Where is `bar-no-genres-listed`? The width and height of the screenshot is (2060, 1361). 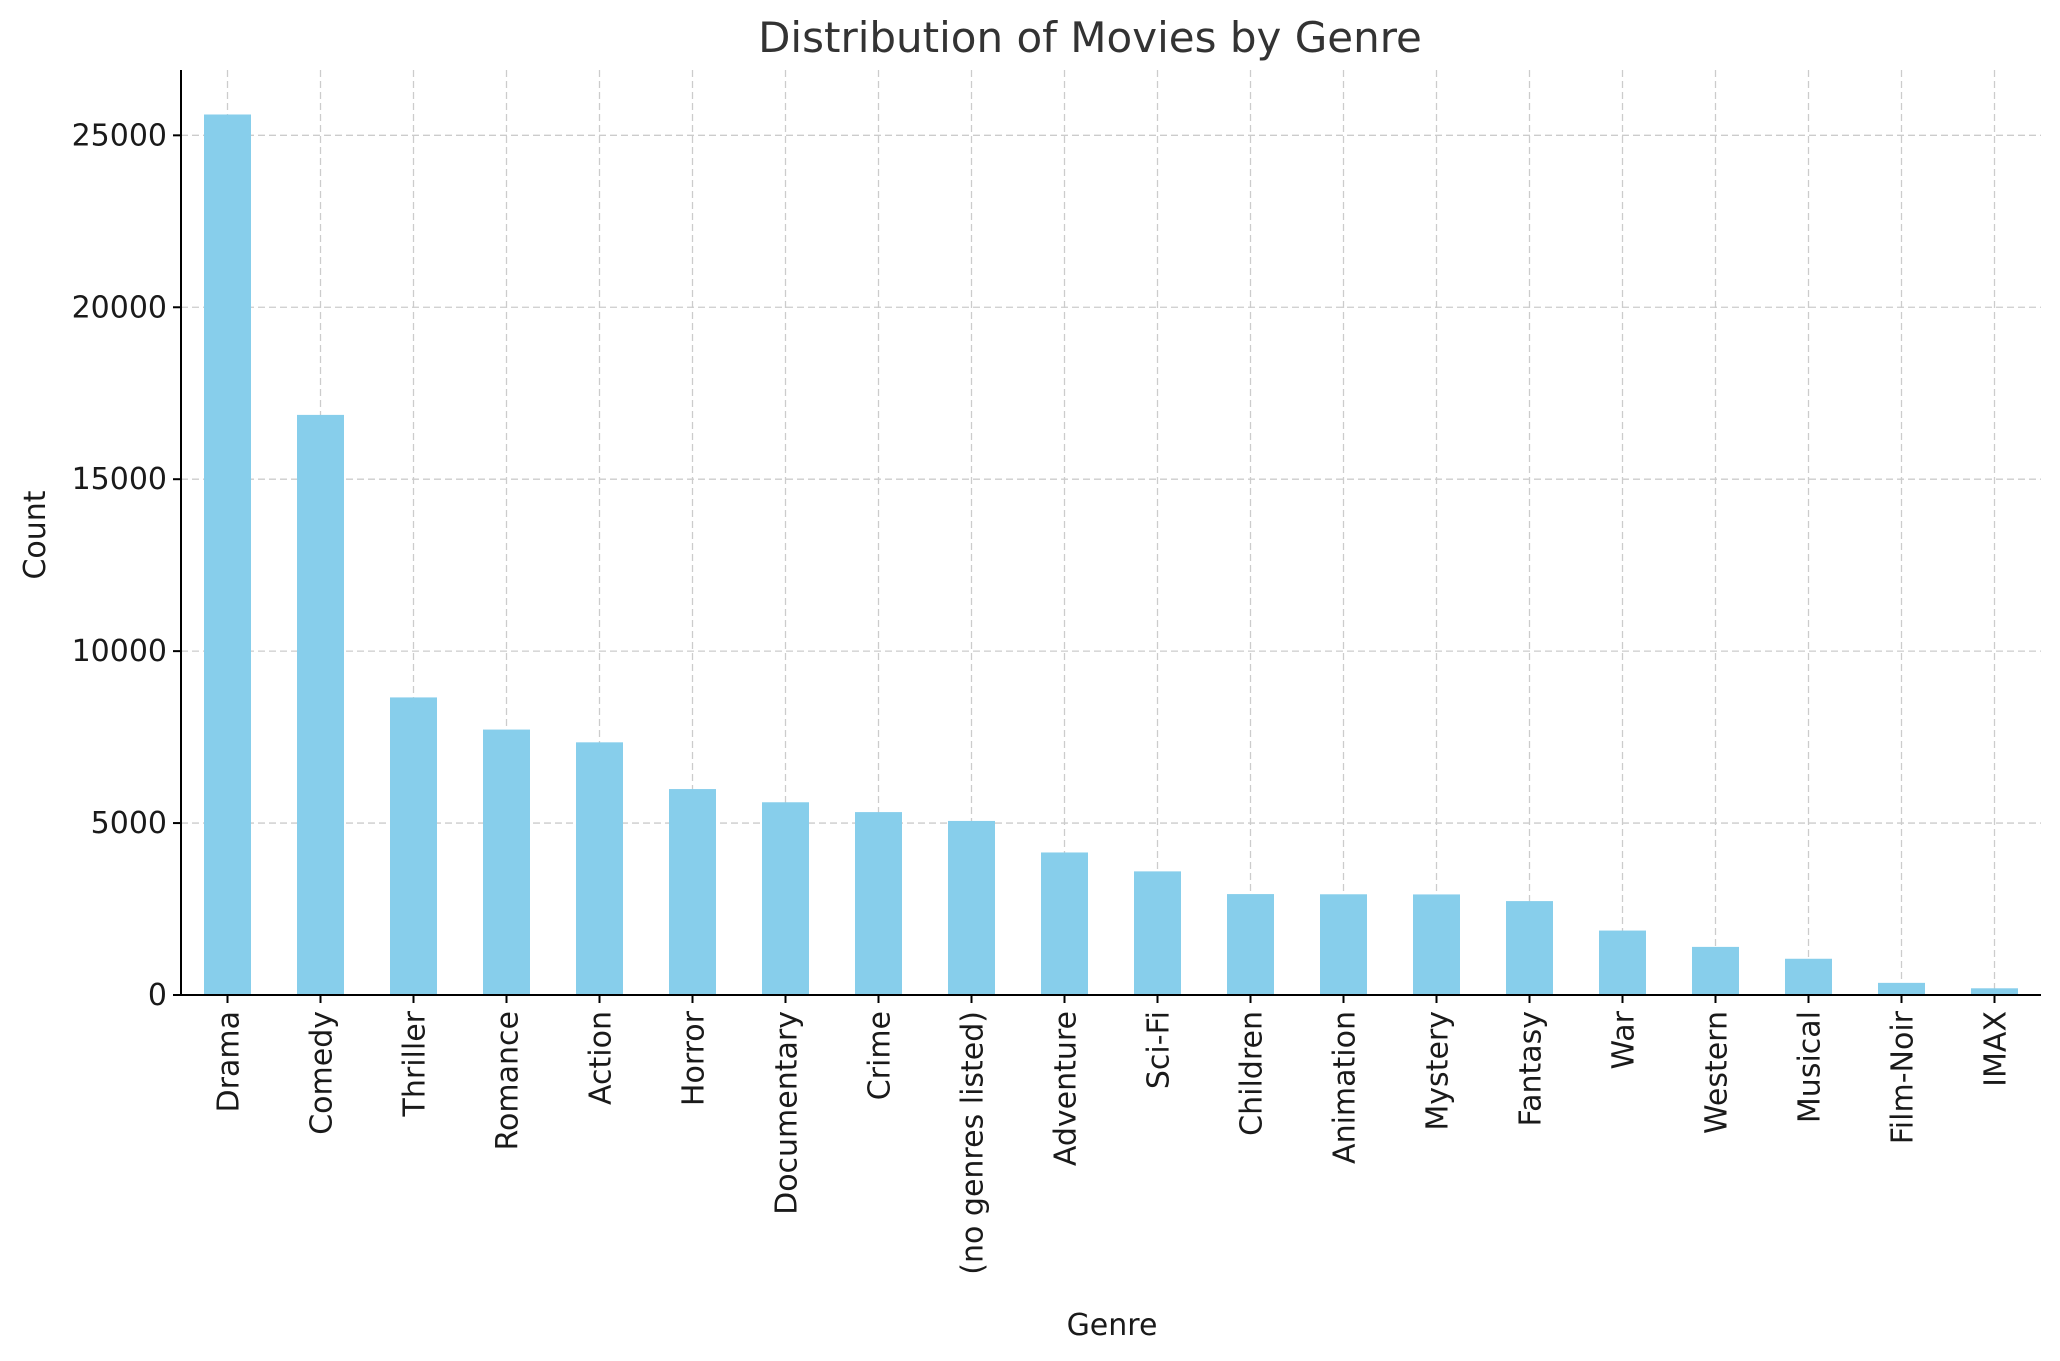 bar-no-genres-listed is located at coordinates (971, 907).